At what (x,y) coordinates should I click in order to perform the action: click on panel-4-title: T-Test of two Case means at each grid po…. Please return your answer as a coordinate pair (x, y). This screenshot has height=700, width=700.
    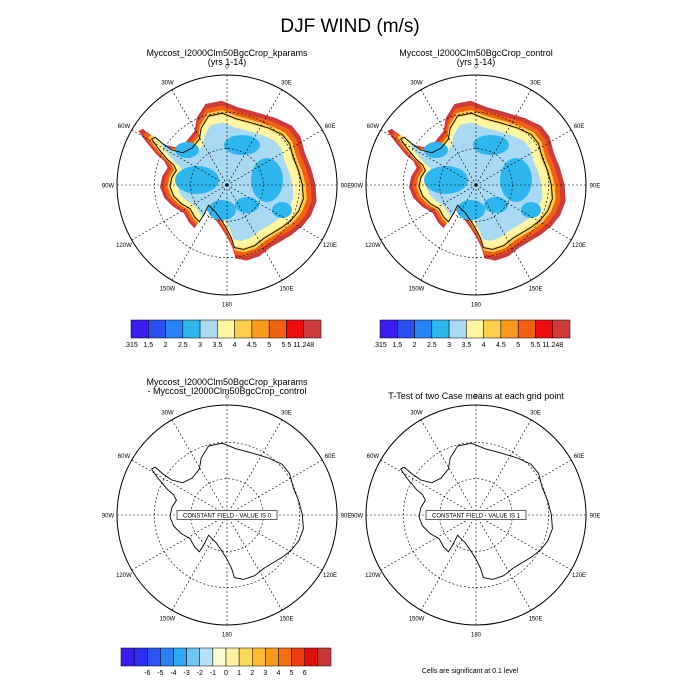
    Looking at the image, I should click on (476, 396).